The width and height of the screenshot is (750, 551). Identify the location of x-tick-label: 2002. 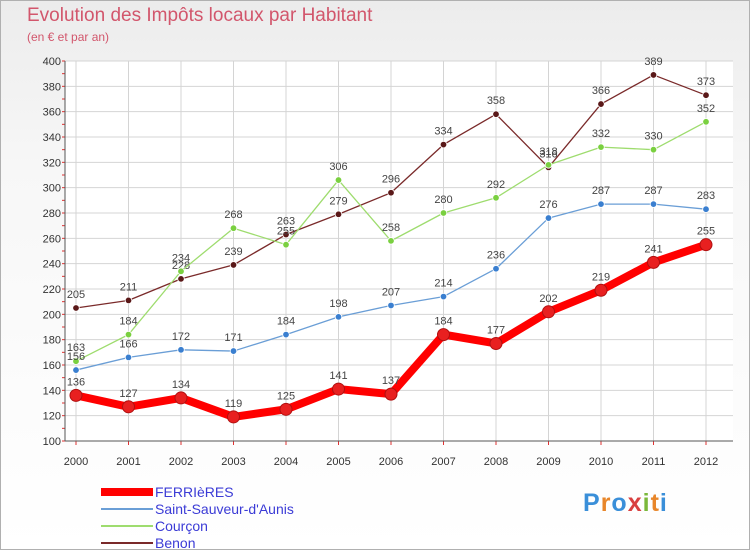
(181, 462).